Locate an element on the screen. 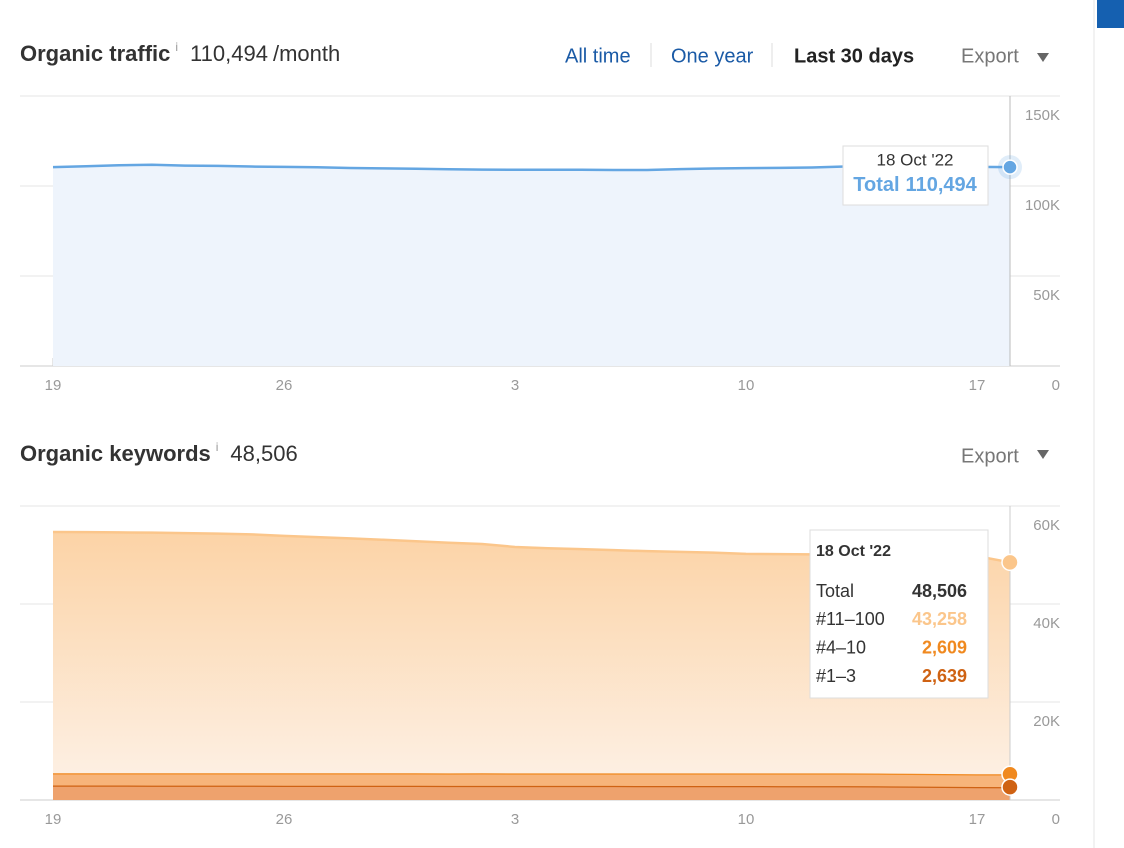 The width and height of the screenshot is (1124, 848). headline-value: 48,506 is located at coordinates (263, 453).